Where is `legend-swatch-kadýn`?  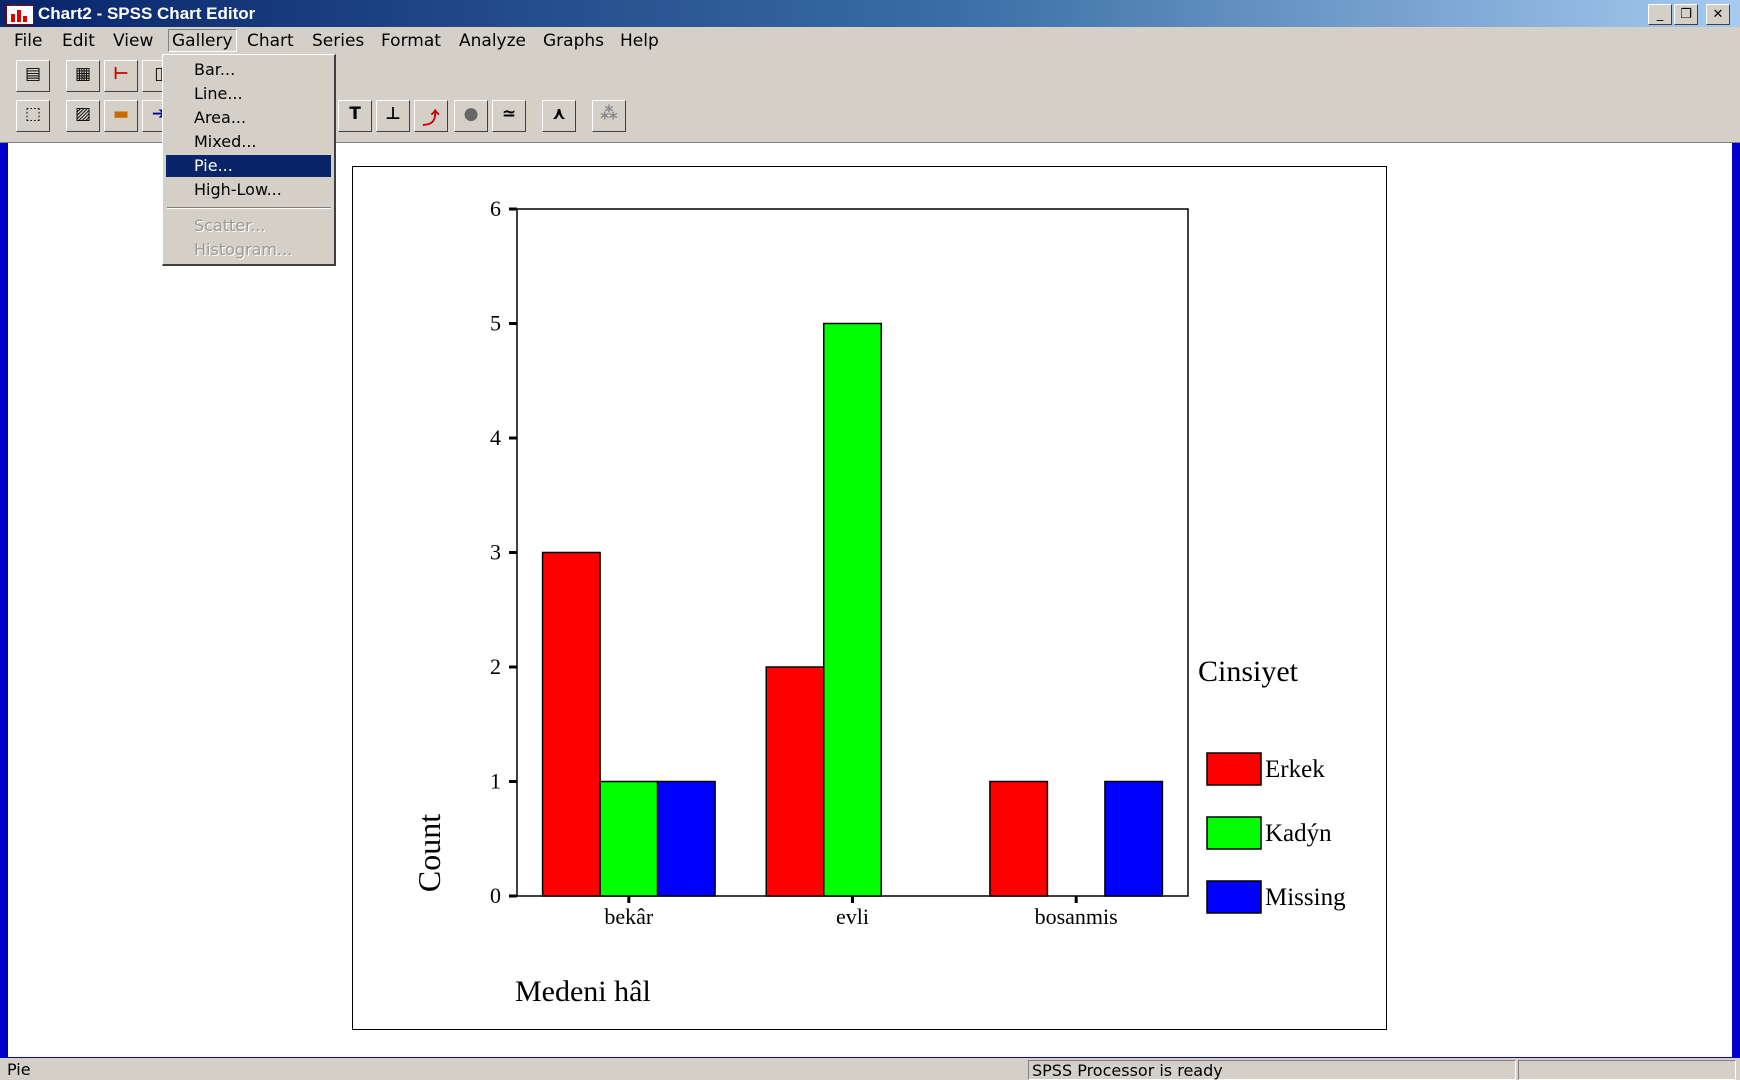
legend-swatch-kadýn is located at coordinates (1234, 833).